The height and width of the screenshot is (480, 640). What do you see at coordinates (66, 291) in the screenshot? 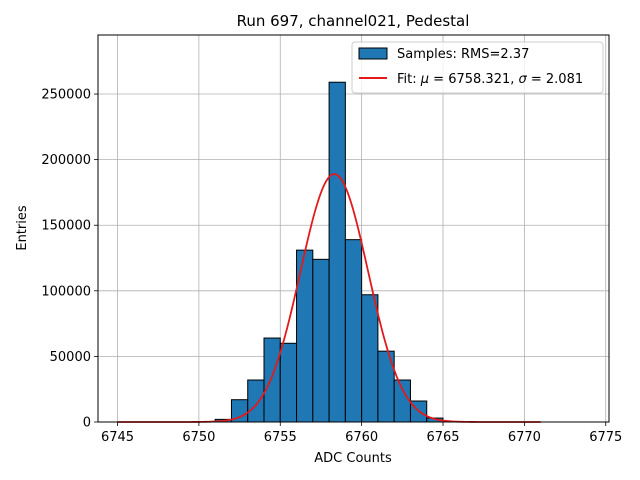
I see `y-tick-label: 100000` at bounding box center [66, 291].